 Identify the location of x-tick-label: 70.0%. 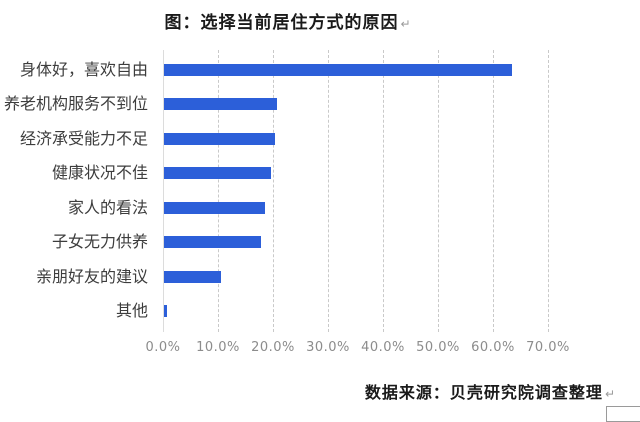
(548, 347).